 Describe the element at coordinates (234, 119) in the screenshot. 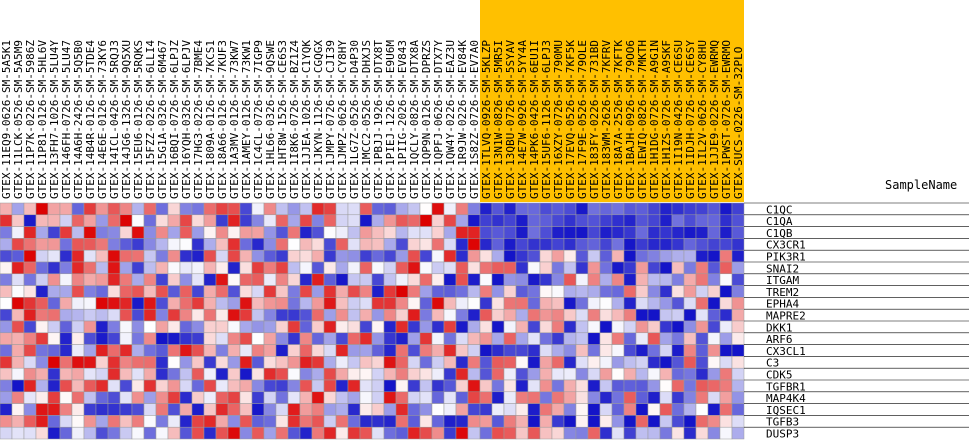

I see `sample-label: GTEX-1A3MV-0126-SM-73KW7` at that location.